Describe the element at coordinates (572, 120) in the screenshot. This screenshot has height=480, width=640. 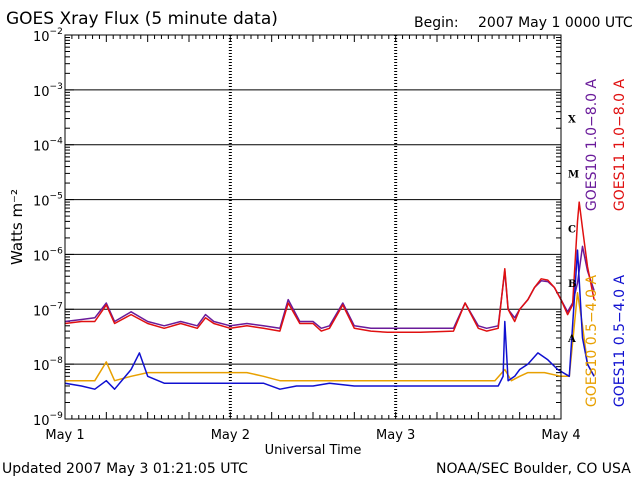
I see `flare-class-x: X` at that location.